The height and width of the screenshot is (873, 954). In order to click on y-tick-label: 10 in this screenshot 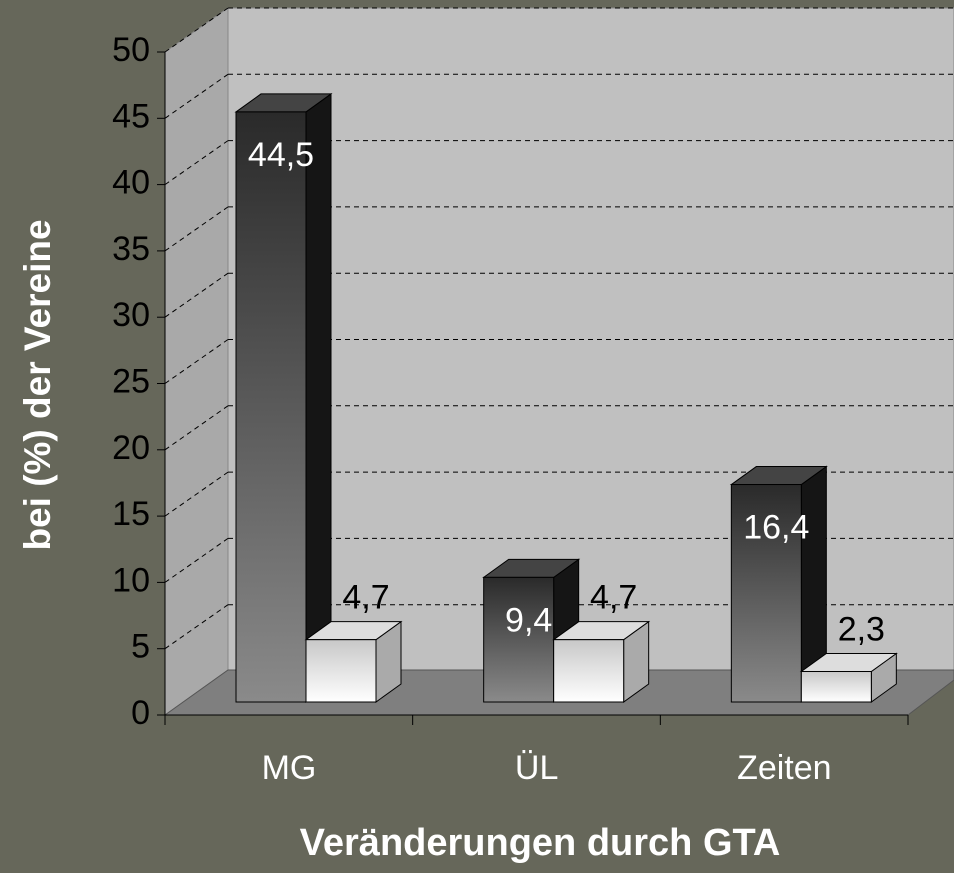, I will do `click(131, 580)`.